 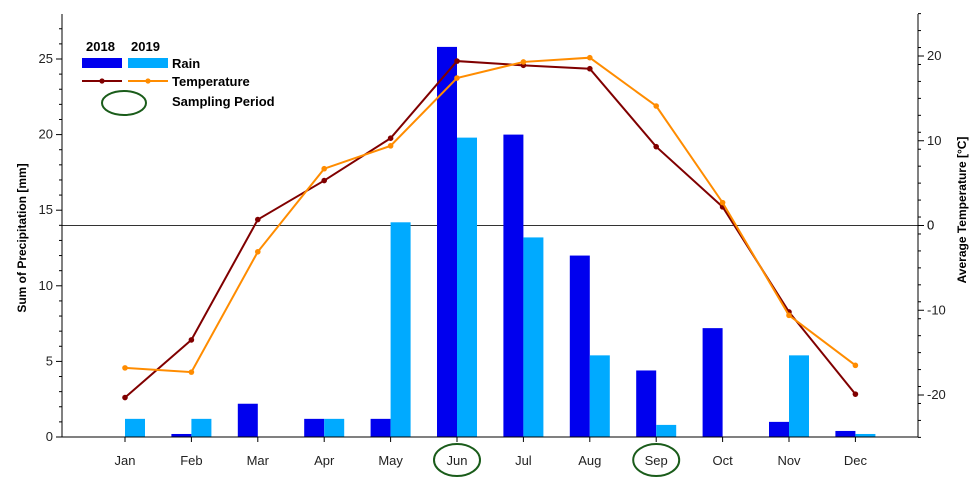 I want to click on left-tick-label: 10, so click(x=46, y=285).